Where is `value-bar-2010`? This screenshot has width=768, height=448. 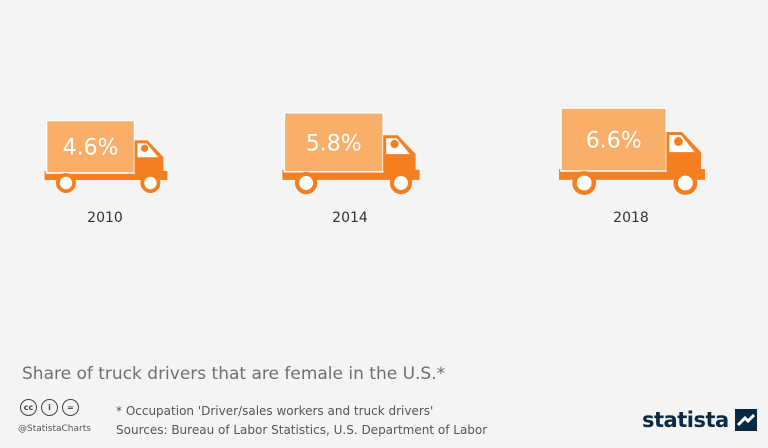 value-bar-2010 is located at coordinates (90, 146).